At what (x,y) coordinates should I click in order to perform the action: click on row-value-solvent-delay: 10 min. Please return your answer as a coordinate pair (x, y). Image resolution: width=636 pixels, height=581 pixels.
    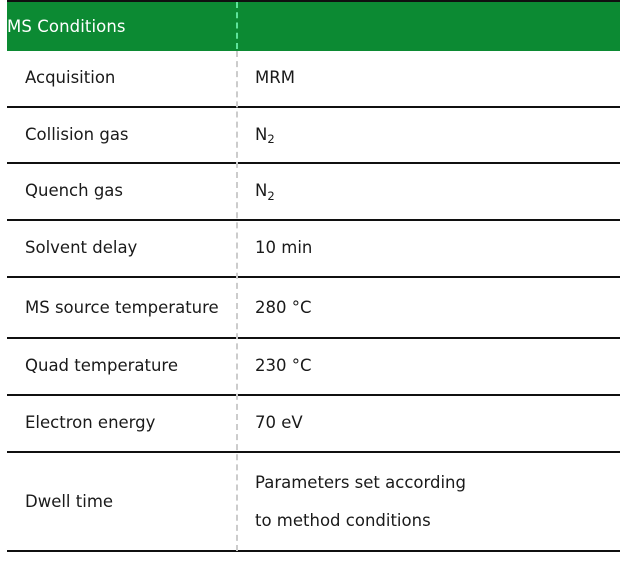
    Looking at the image, I should click on (428, 248).